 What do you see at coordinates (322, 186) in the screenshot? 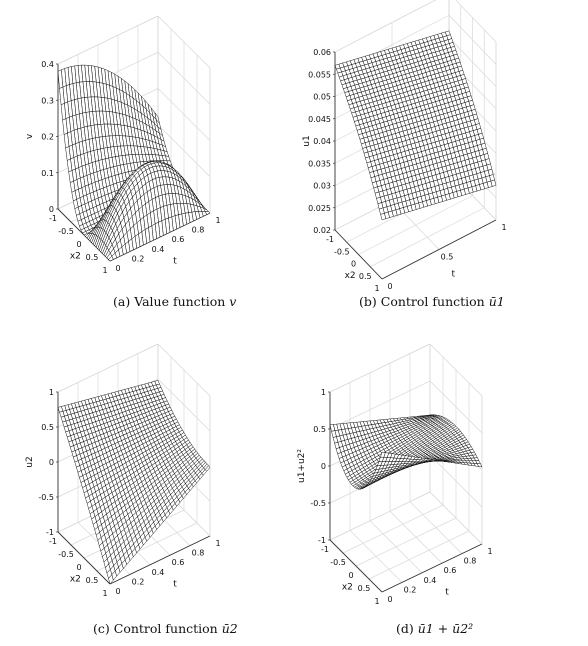
I see `z-tick-label: 0.03` at bounding box center [322, 186].